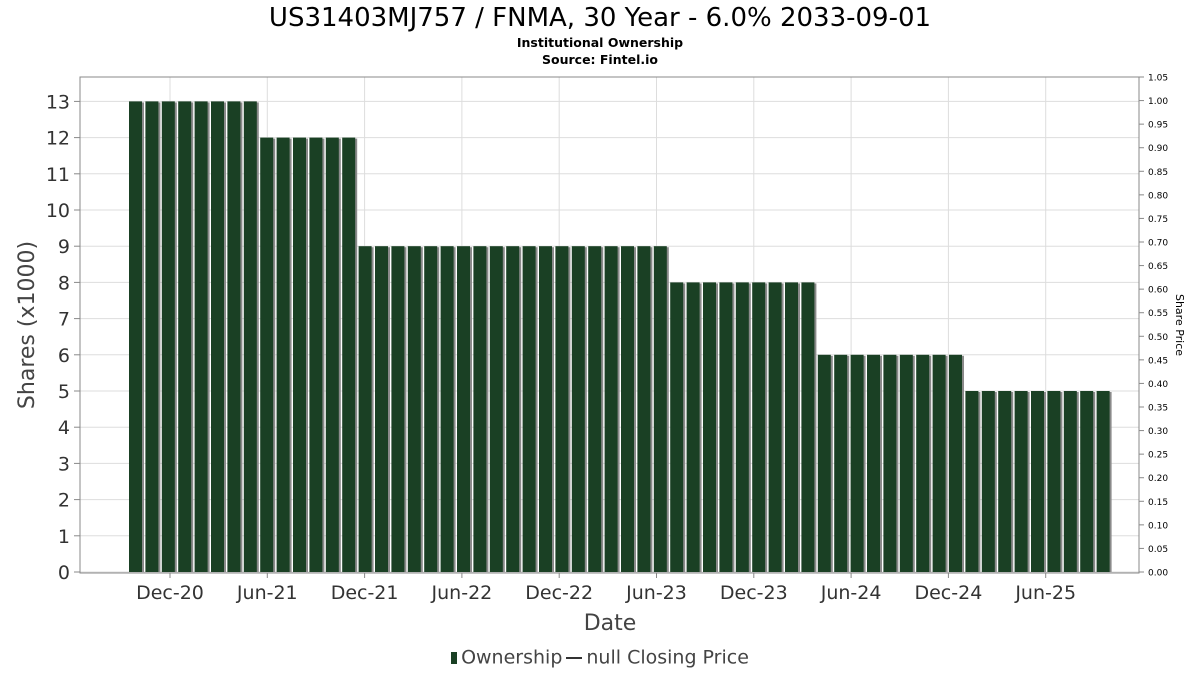  I want to click on y2-tick-label: 1.05, so click(1158, 79).